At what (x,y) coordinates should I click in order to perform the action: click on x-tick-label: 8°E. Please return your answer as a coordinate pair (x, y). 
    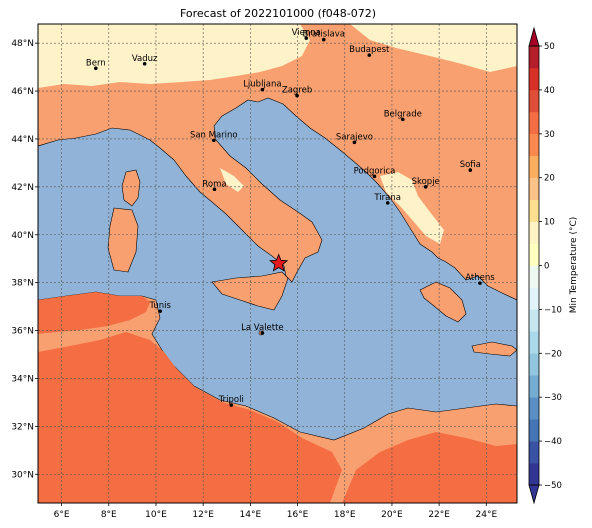
    Looking at the image, I should click on (109, 515).